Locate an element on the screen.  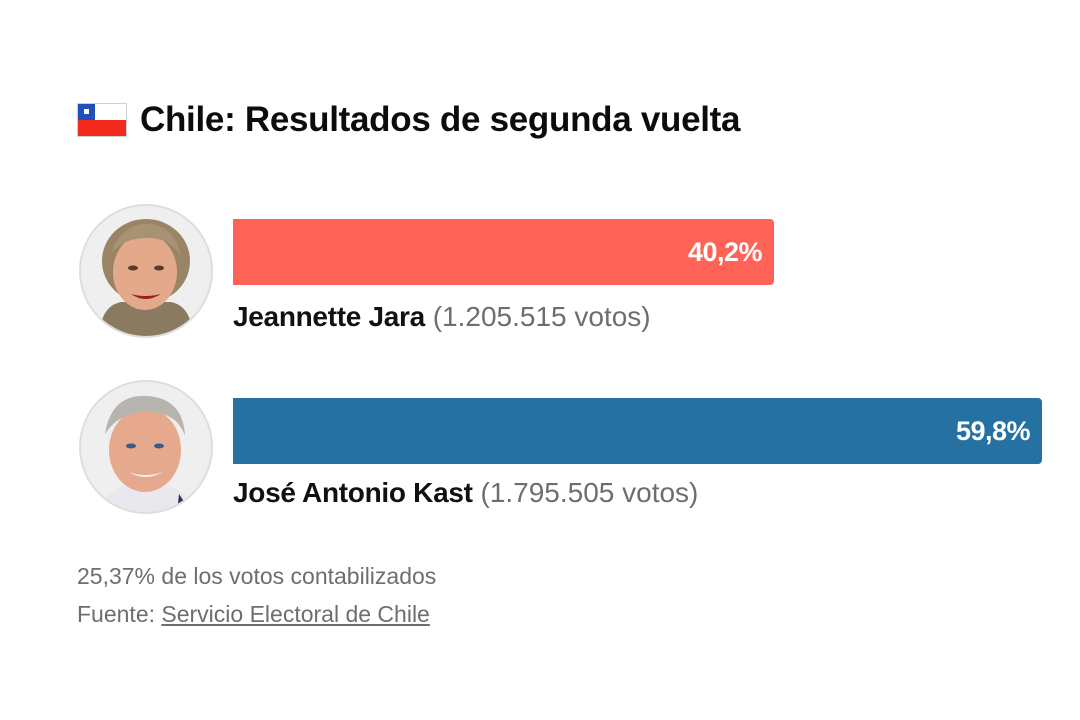
man-portrait-icon is located at coordinates (146, 447).